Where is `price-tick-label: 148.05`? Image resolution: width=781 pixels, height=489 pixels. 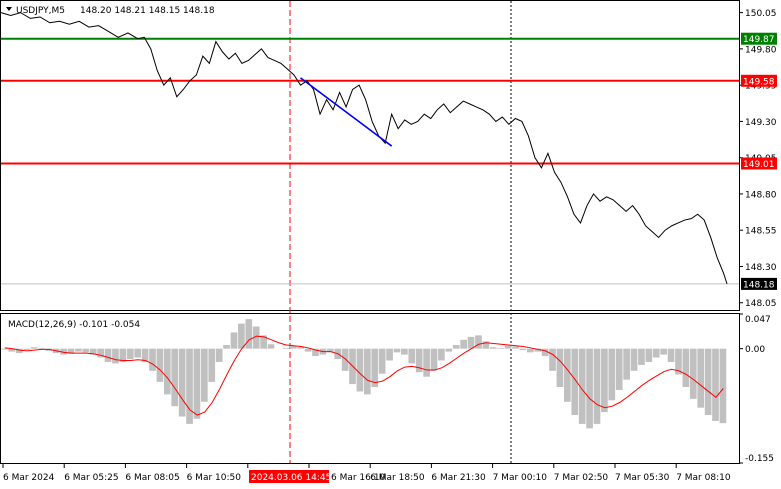 price-tick-label: 148.05 is located at coordinates (761, 304).